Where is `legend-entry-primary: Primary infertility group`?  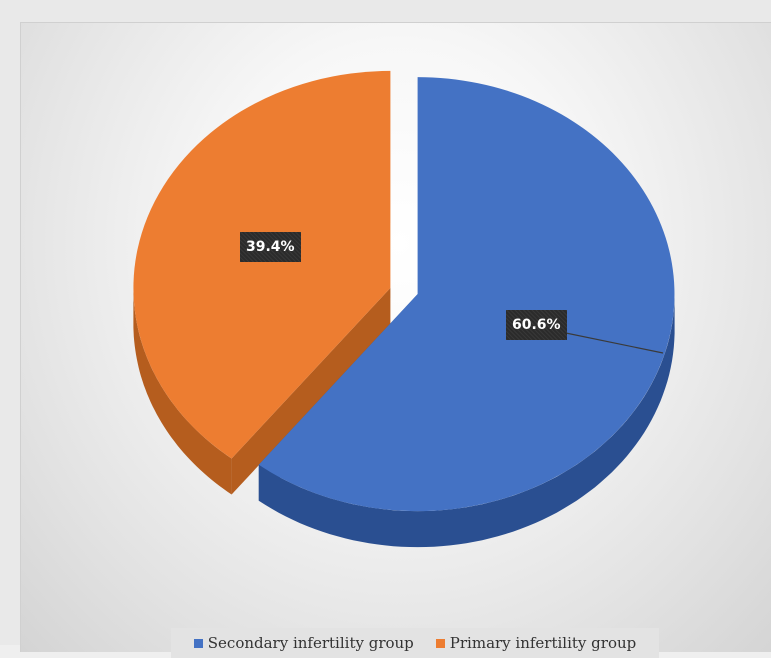
legend-entry-primary: Primary infertility group is located at coordinates (536, 643).